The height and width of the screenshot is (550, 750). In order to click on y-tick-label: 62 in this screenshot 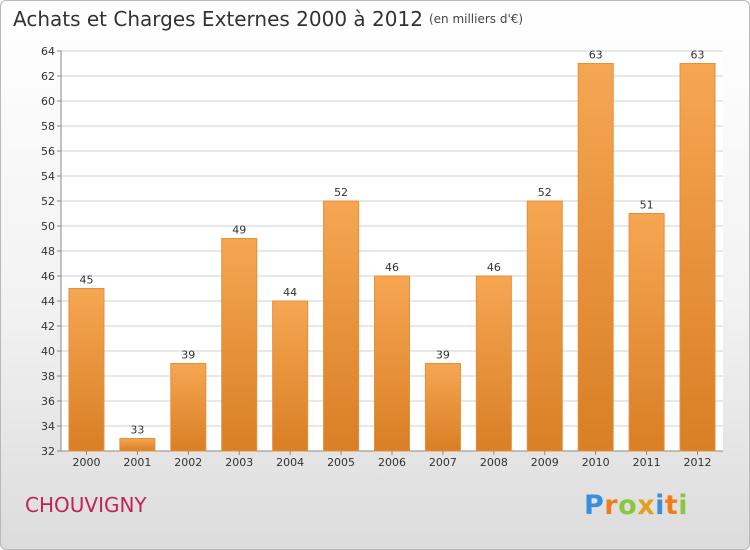, I will do `click(48, 76)`.